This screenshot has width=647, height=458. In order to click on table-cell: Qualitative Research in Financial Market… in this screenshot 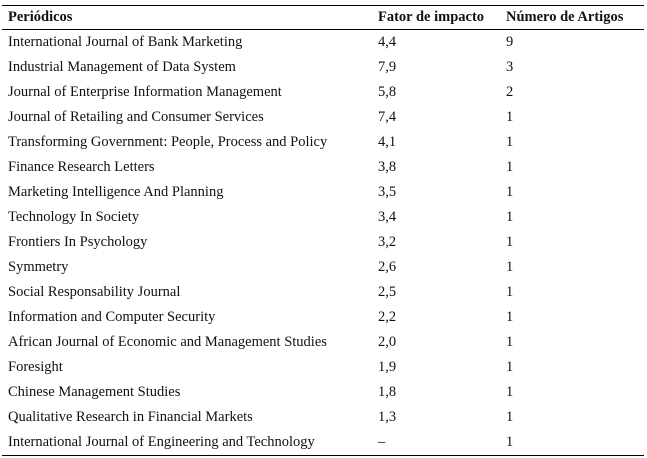, I will do `click(130, 417)`.